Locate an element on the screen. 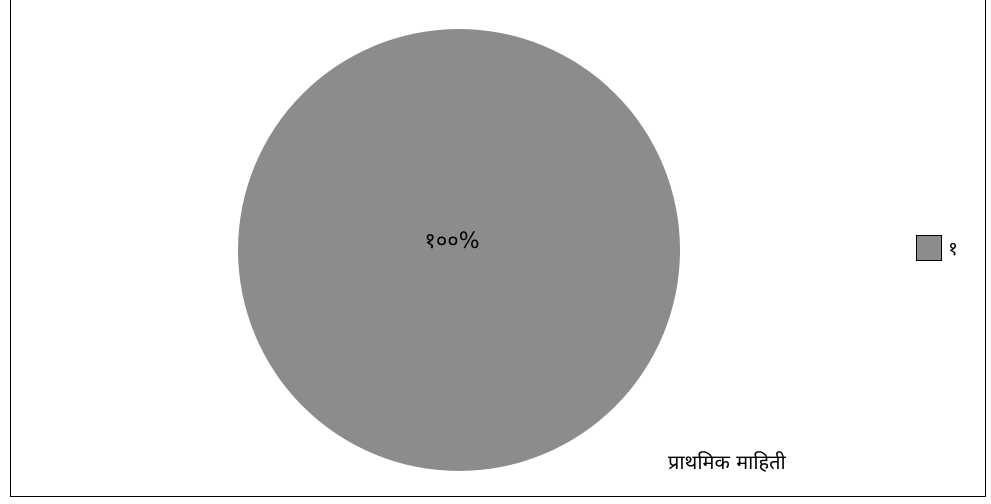 This screenshot has height=504, width=991. legend-label: १ is located at coordinates (953, 249).